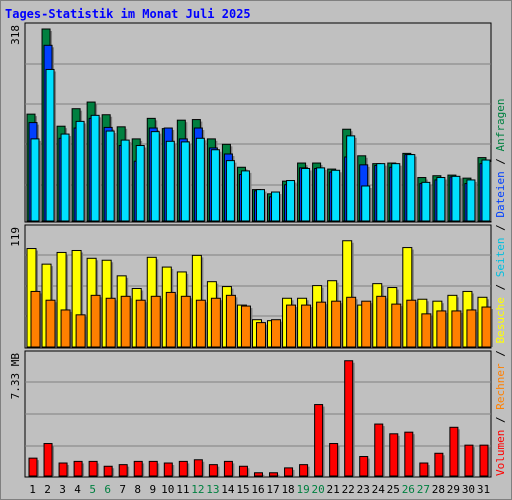 The height and width of the screenshot is (500, 512). I want to click on y-max-label: 318, so click(15, 35).